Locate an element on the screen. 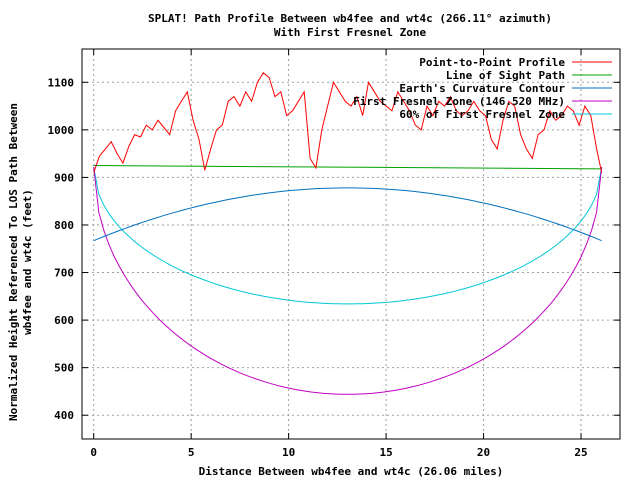  x-tick-label: 20 is located at coordinates (483, 452).